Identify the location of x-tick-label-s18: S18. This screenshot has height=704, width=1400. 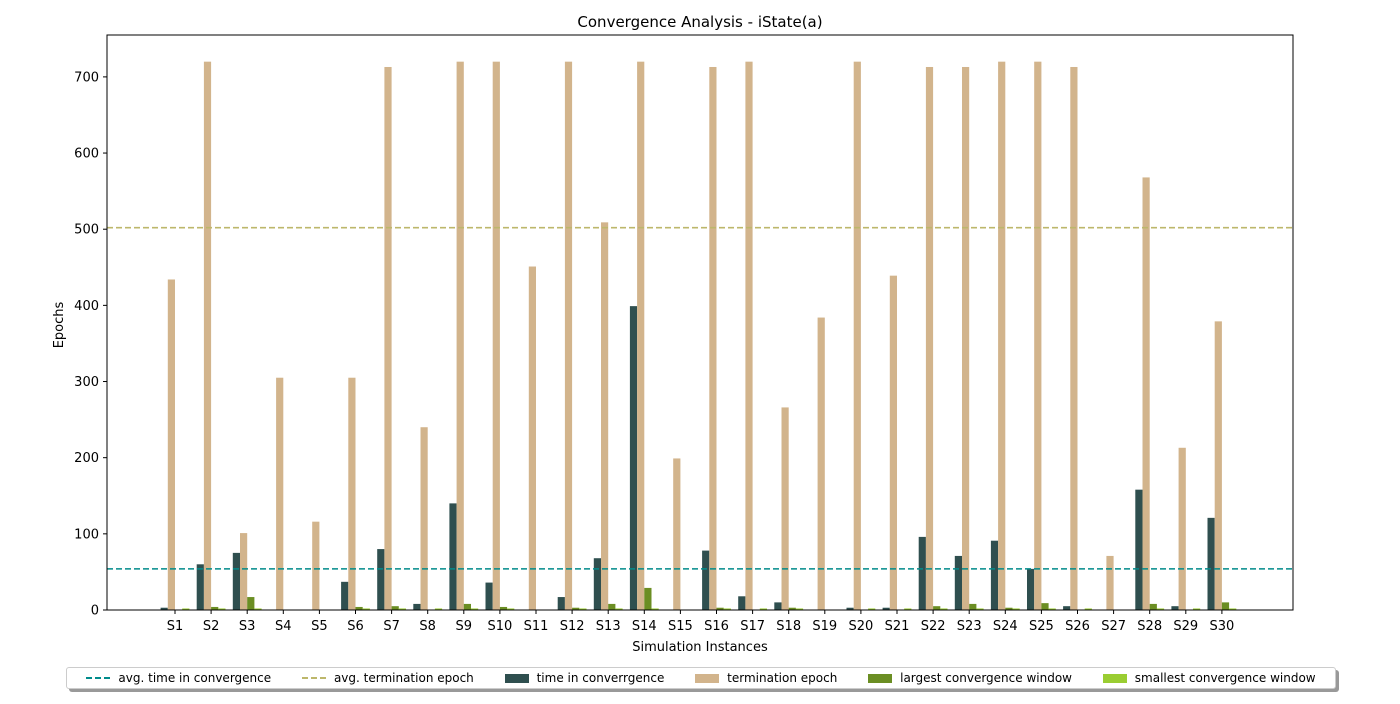
(788, 626).